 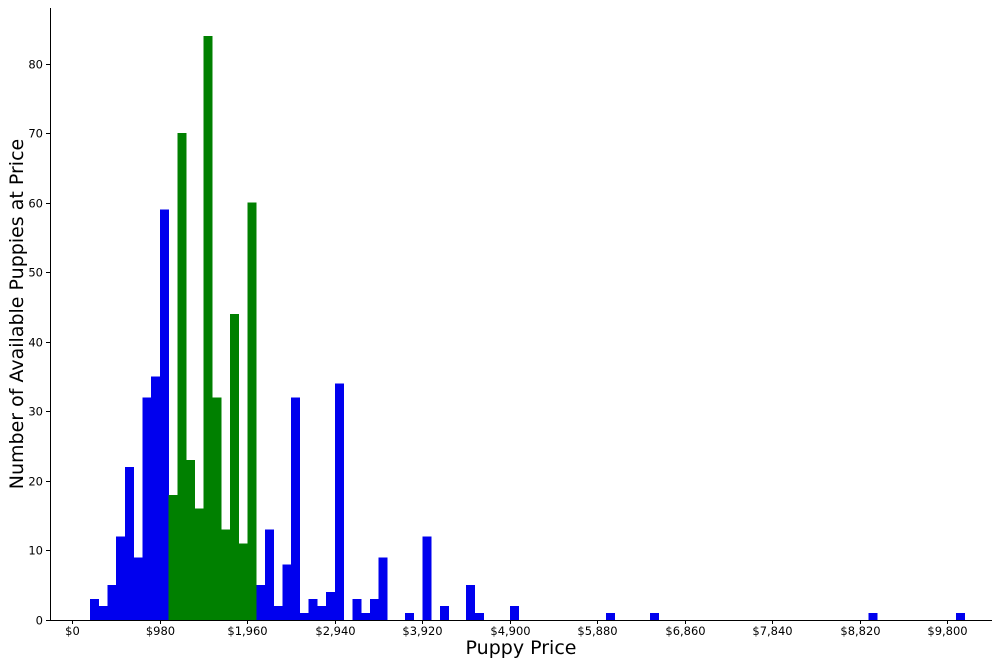 I want to click on x-tick-label: $5,880, so click(x=597, y=631).